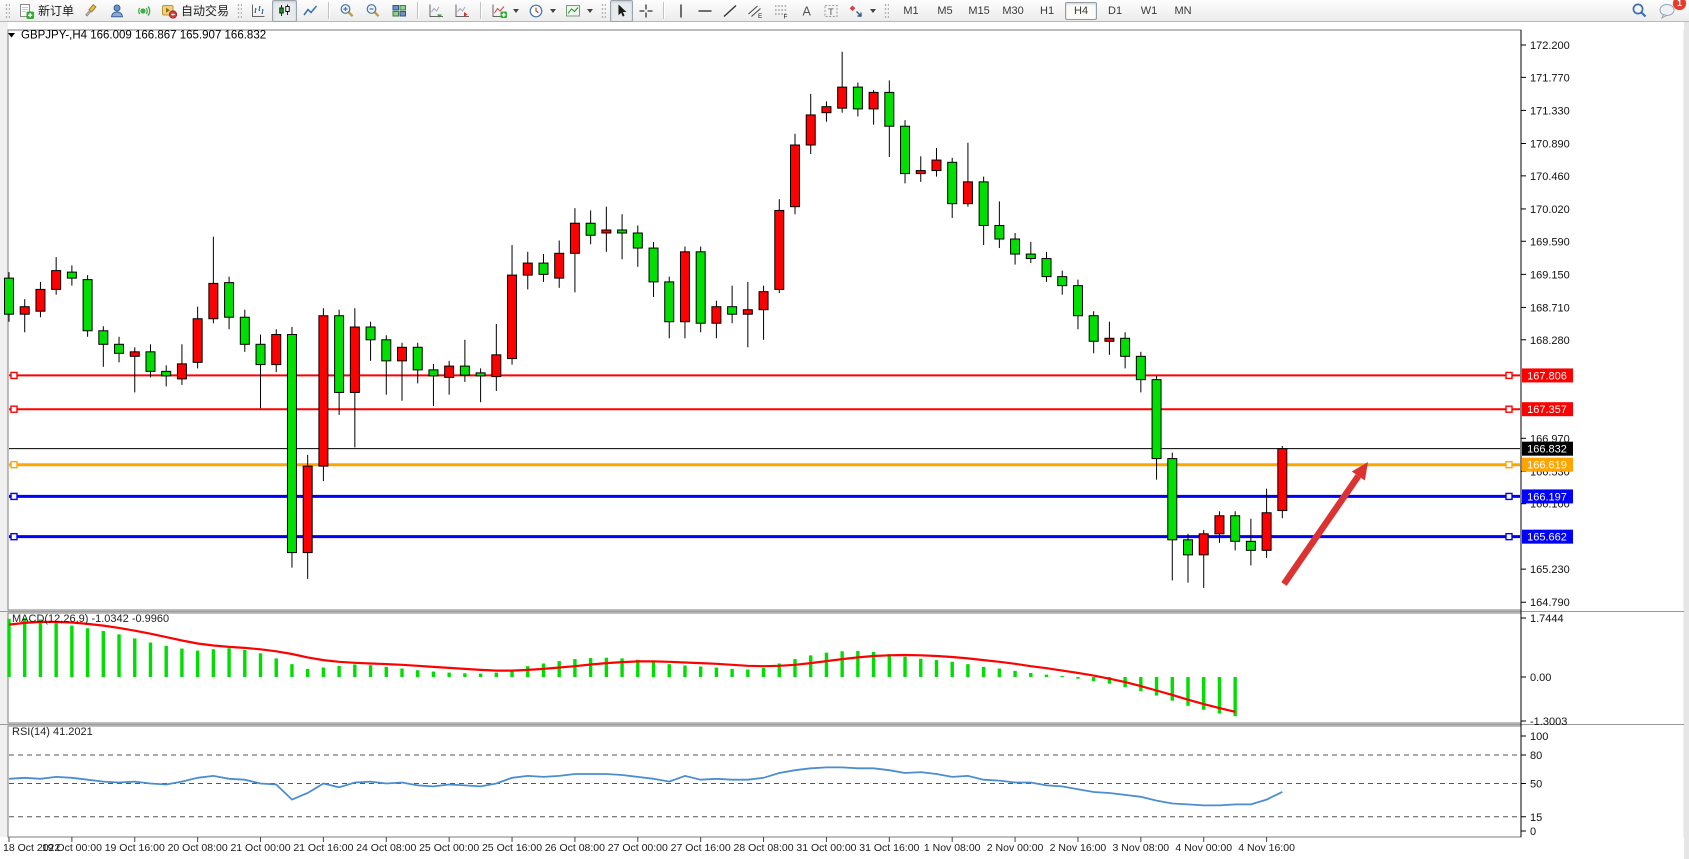  Describe the element at coordinates (1550, 308) in the screenshot. I see `svg-text: 168.710` at that location.